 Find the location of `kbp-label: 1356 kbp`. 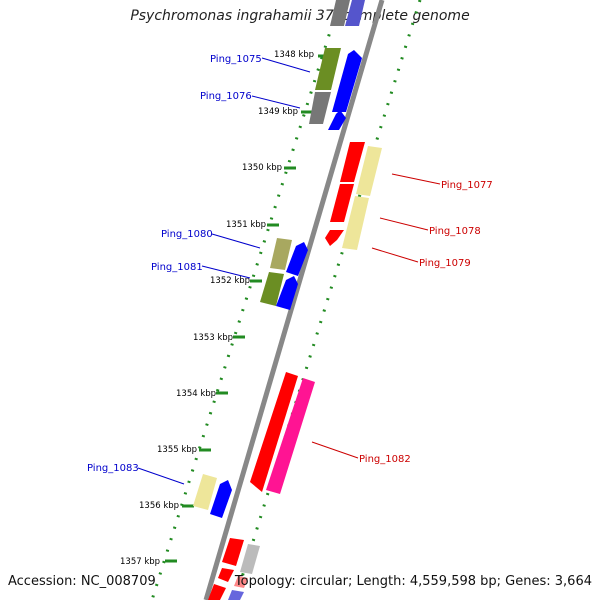

kbp-label: 1356 kbp is located at coordinates (159, 506).